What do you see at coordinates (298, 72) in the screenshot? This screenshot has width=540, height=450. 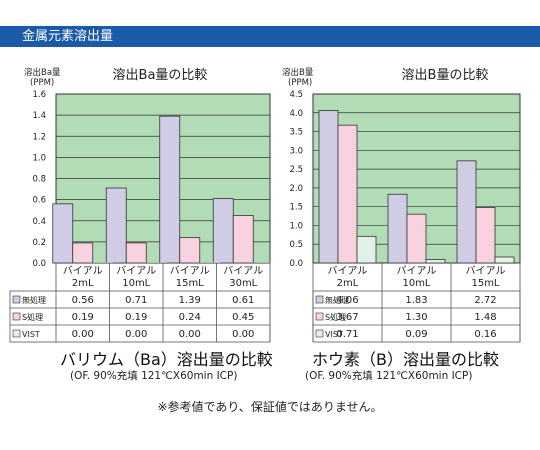 I see `b-ylabel: 溶出B量` at bounding box center [298, 72].